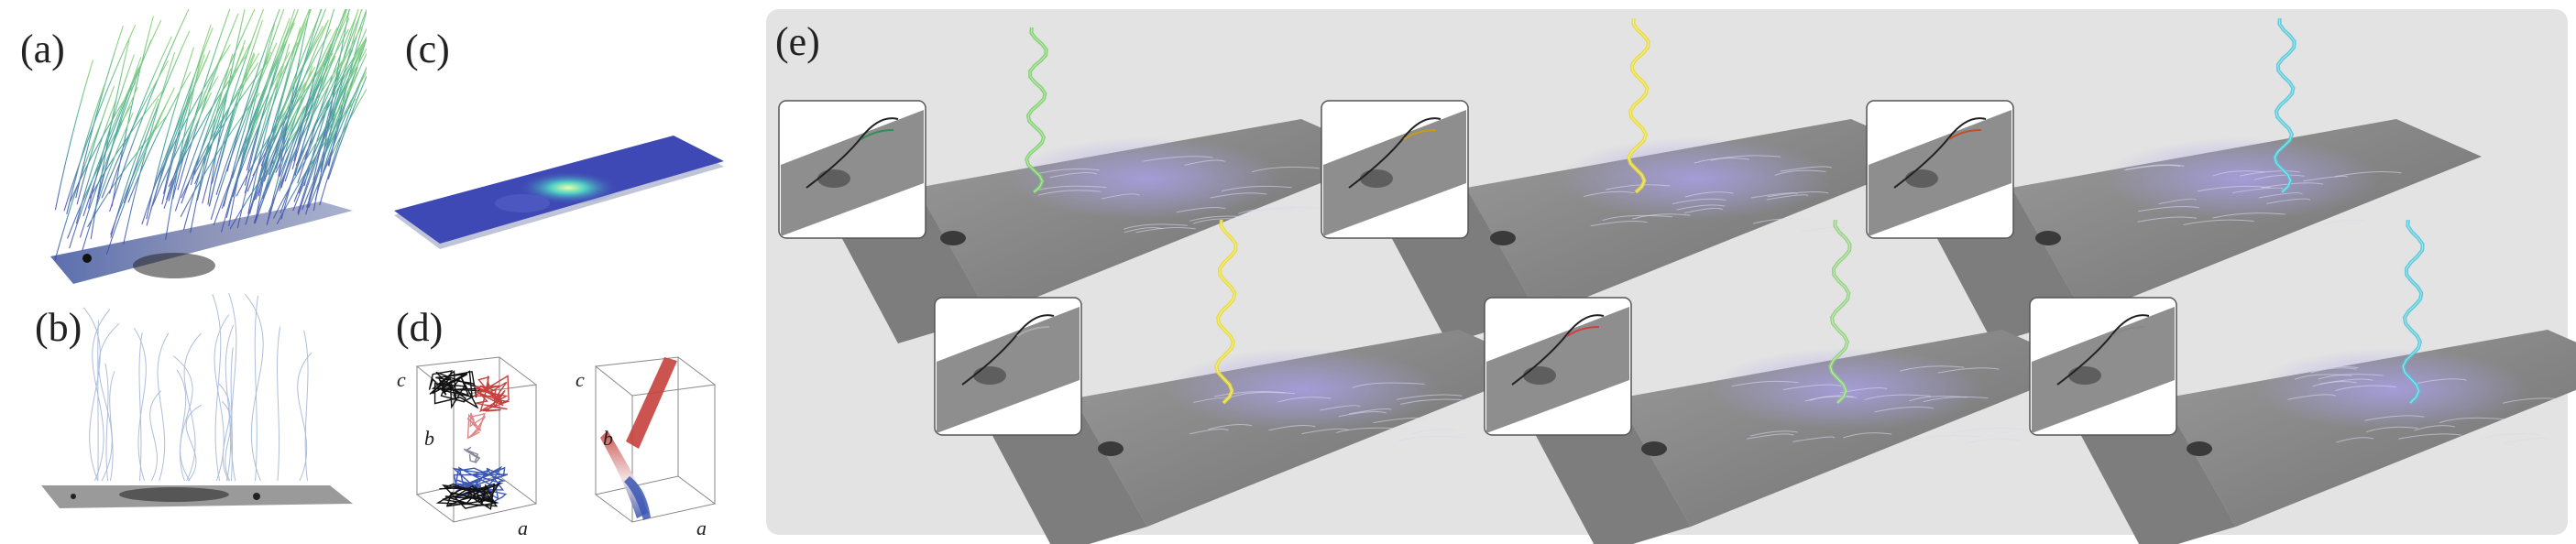 Image resolution: width=2576 pixels, height=544 pixels. What do you see at coordinates (1965, 134) in the screenshot?
I see `inset-trajectory-tail` at bounding box center [1965, 134].